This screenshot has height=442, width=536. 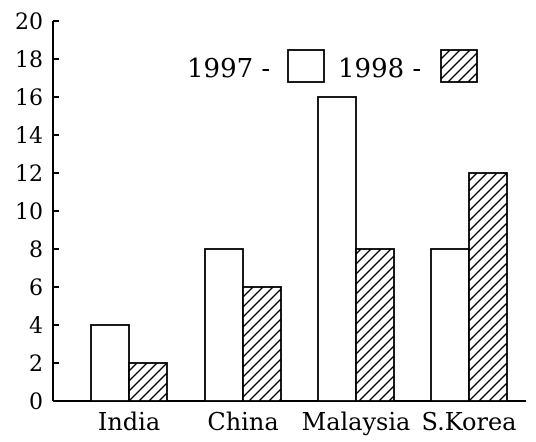 What do you see at coordinates (379, 69) in the screenshot?
I see `legend-label-1998: 1998 -` at bounding box center [379, 69].